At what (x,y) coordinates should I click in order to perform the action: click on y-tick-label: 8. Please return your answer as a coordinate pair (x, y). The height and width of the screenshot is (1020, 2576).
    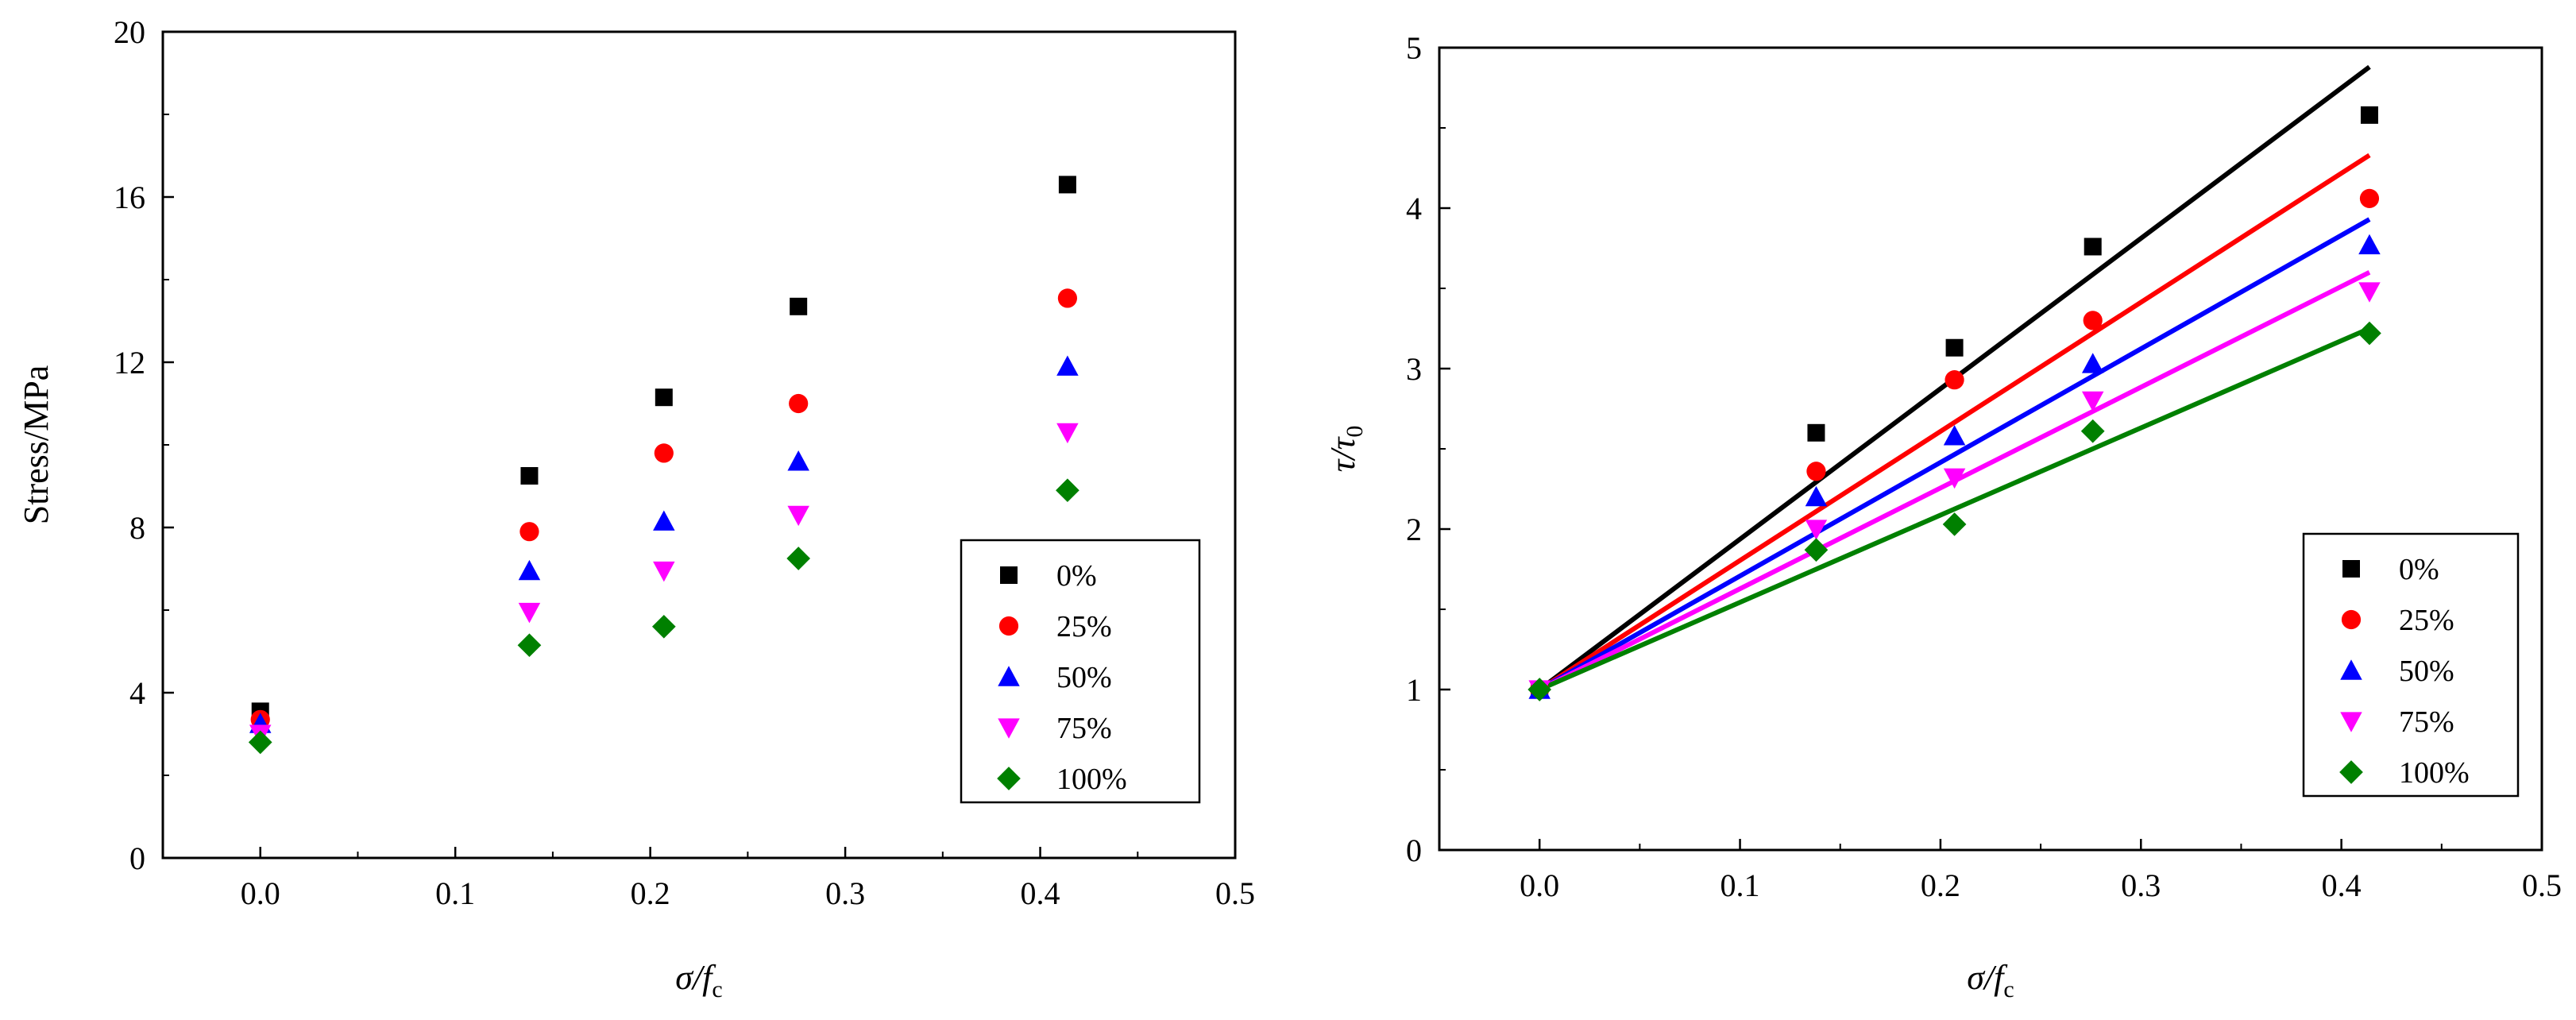
    Looking at the image, I should click on (137, 528).